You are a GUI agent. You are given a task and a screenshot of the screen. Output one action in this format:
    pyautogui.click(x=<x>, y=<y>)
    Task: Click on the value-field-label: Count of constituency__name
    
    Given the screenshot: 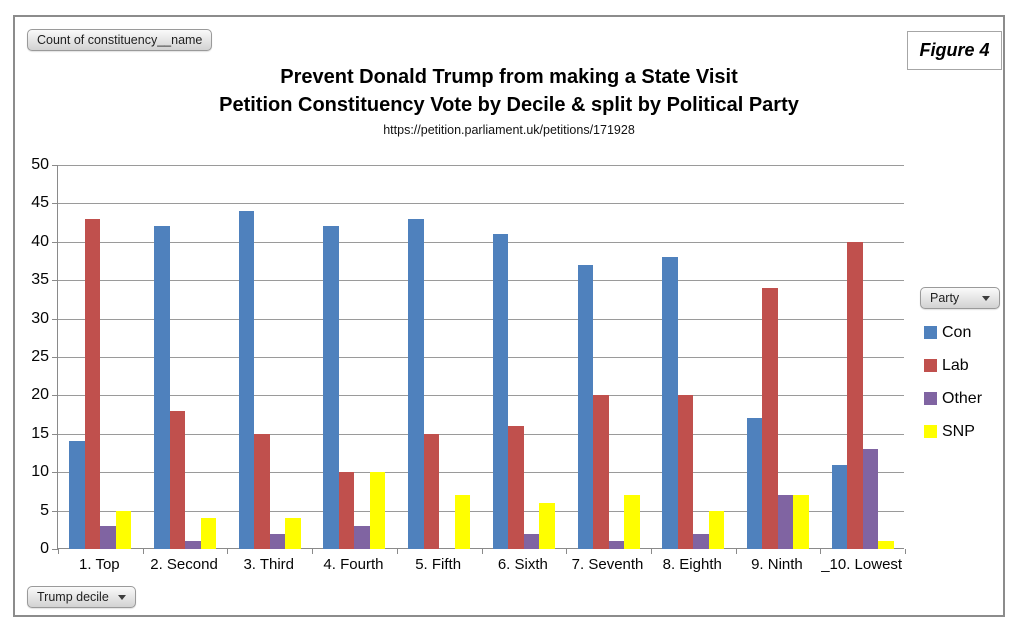 What is the action you would take?
    pyautogui.click(x=120, y=40)
    